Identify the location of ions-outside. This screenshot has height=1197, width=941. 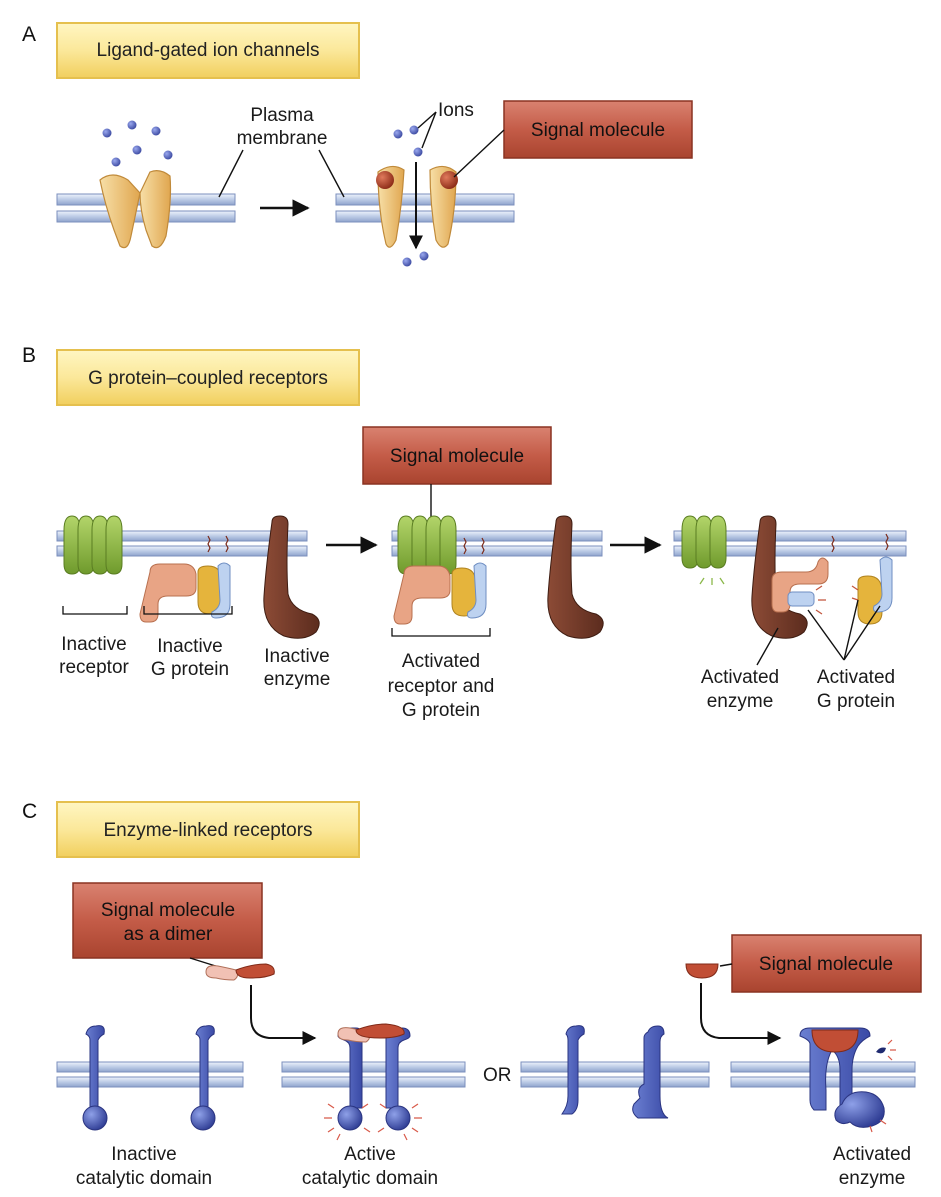
(137, 143).